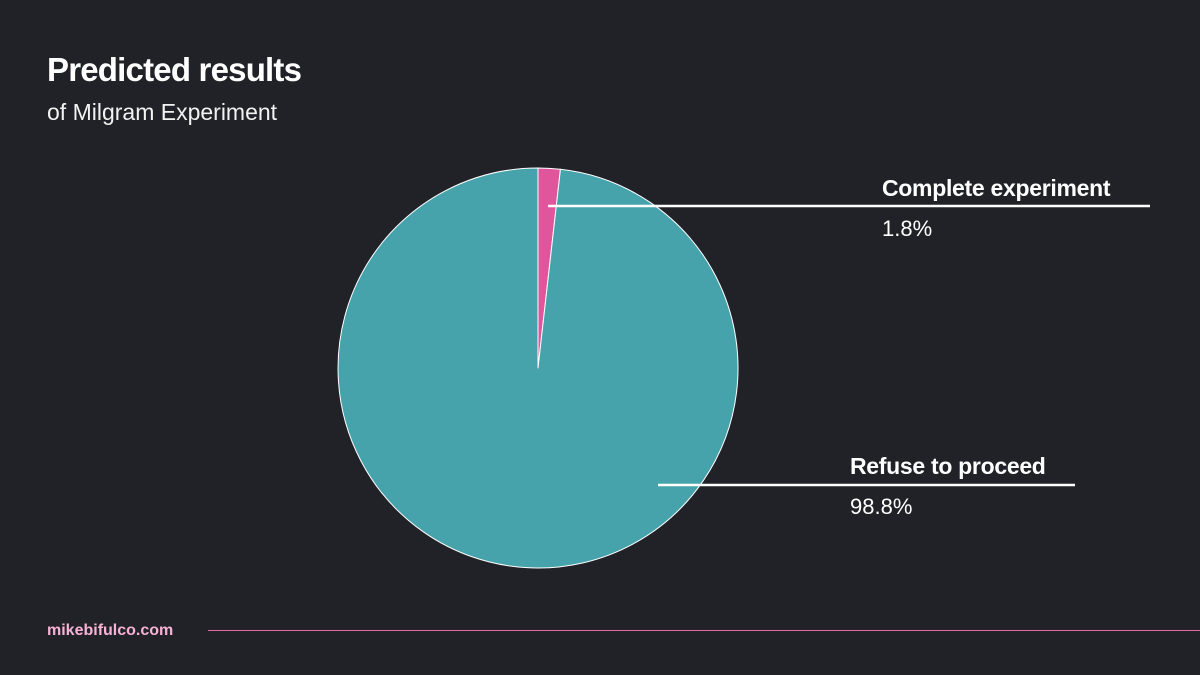  Describe the element at coordinates (881, 506) in the screenshot. I see `slice-value-label: 98.8%` at that location.